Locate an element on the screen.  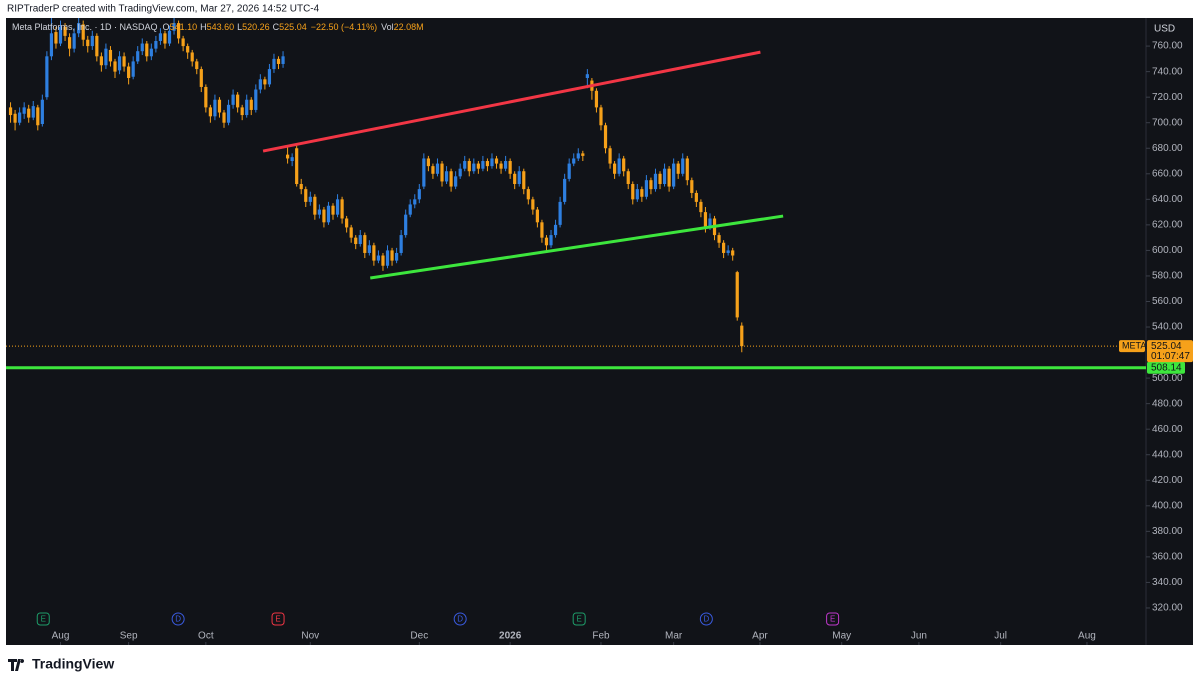
x-tick-label: 2026 is located at coordinates (510, 636).